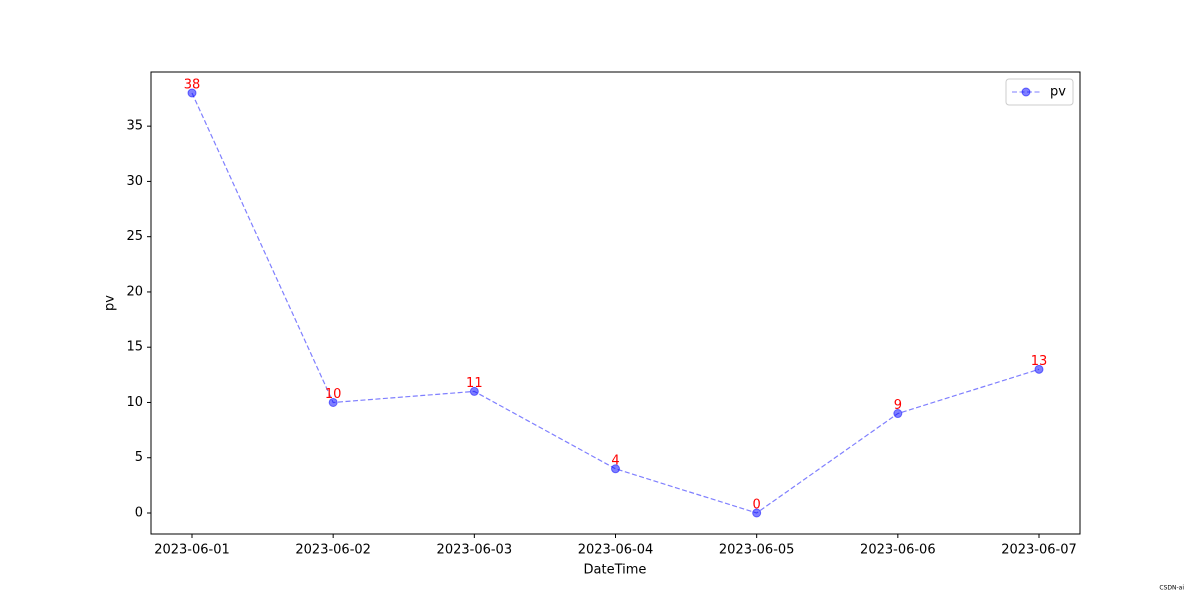  Describe the element at coordinates (134, 236) in the screenshot. I see `y-tick-label: 25` at that location.